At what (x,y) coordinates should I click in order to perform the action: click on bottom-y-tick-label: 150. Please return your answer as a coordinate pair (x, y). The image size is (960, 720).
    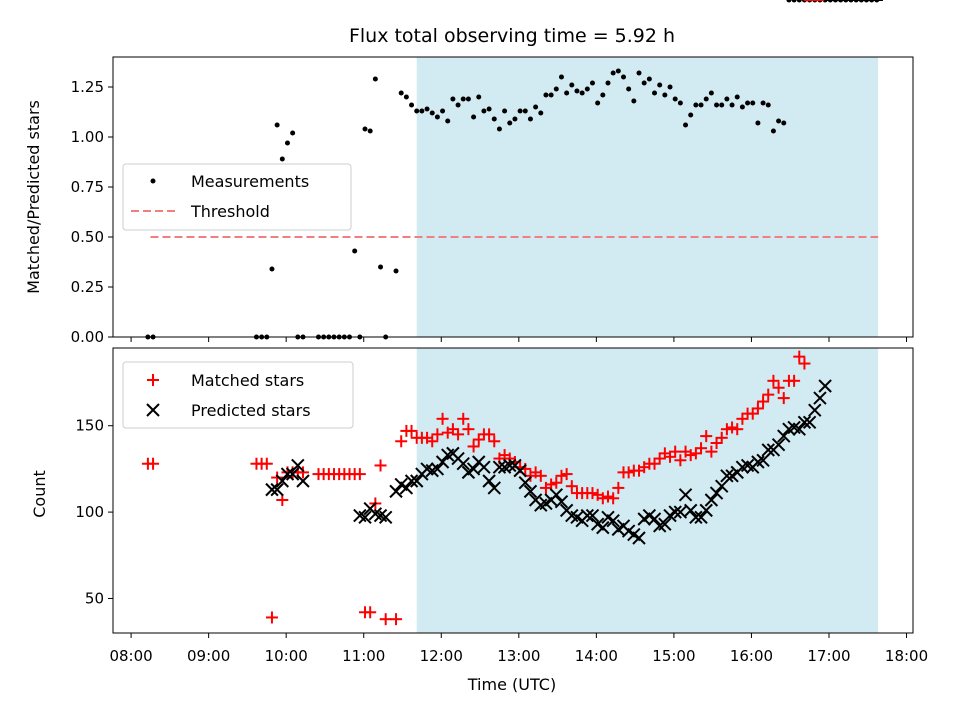
    Looking at the image, I should click on (89, 426).